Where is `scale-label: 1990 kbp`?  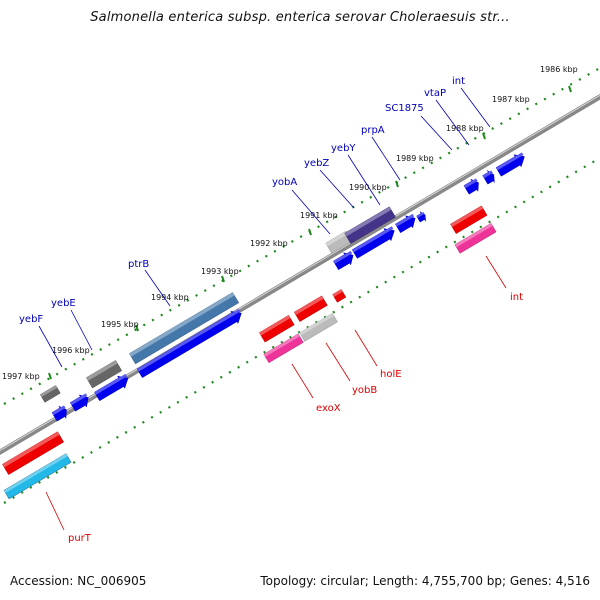 scale-label: 1990 kbp is located at coordinates (368, 187).